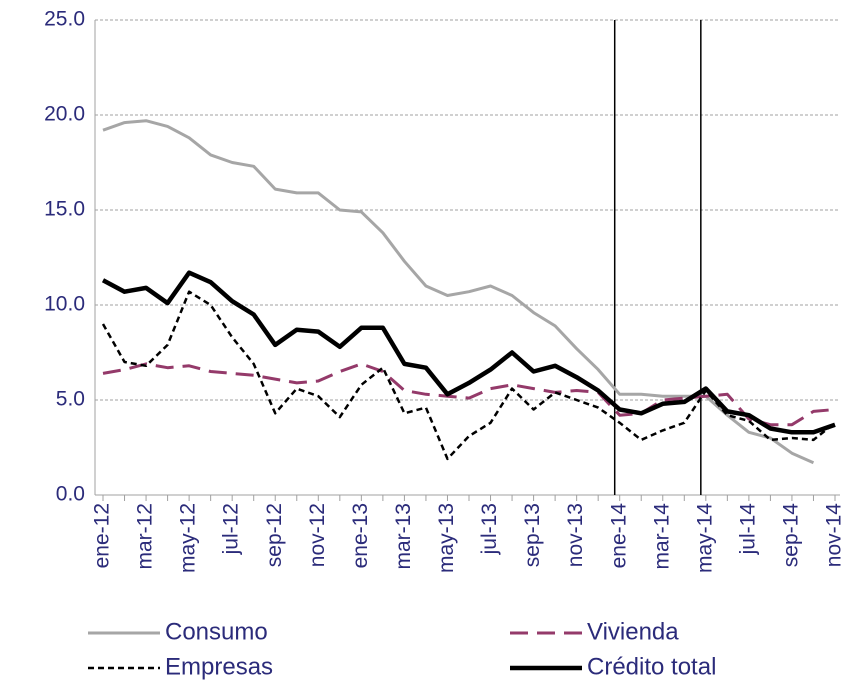  Describe the element at coordinates (633, 631) in the screenshot. I see `legend-label: Vivienda` at that location.